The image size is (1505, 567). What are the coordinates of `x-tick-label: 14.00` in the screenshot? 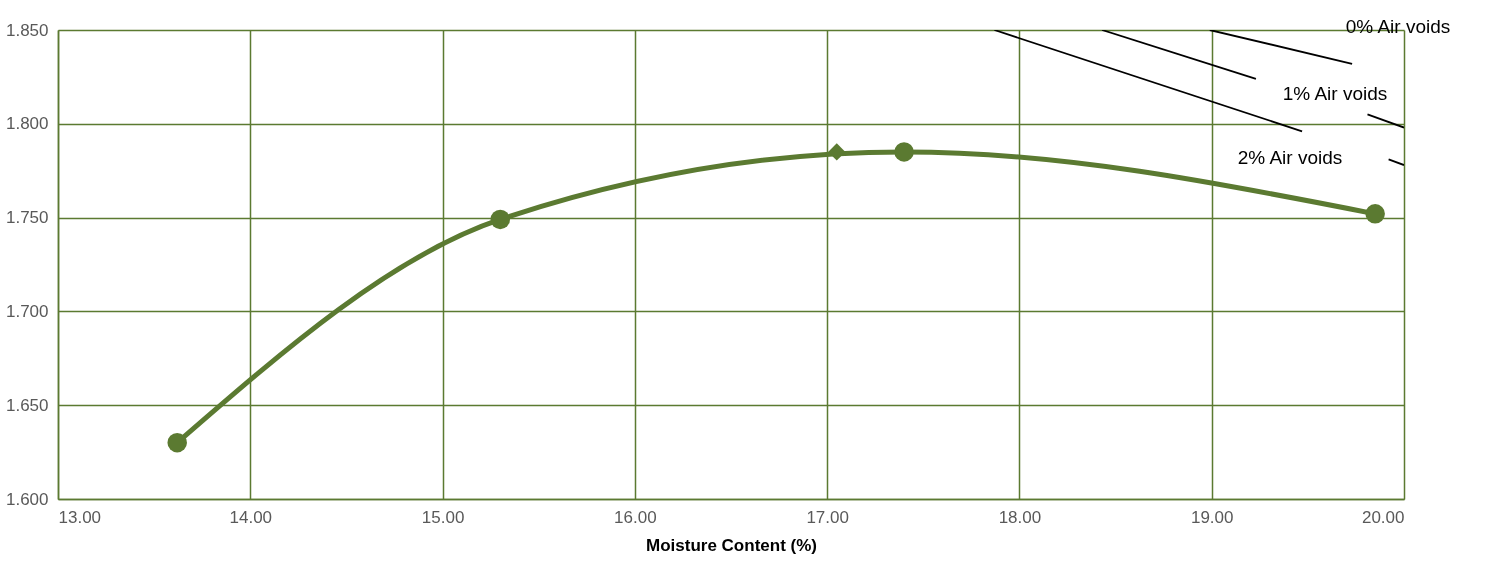 It's located at (251, 517).